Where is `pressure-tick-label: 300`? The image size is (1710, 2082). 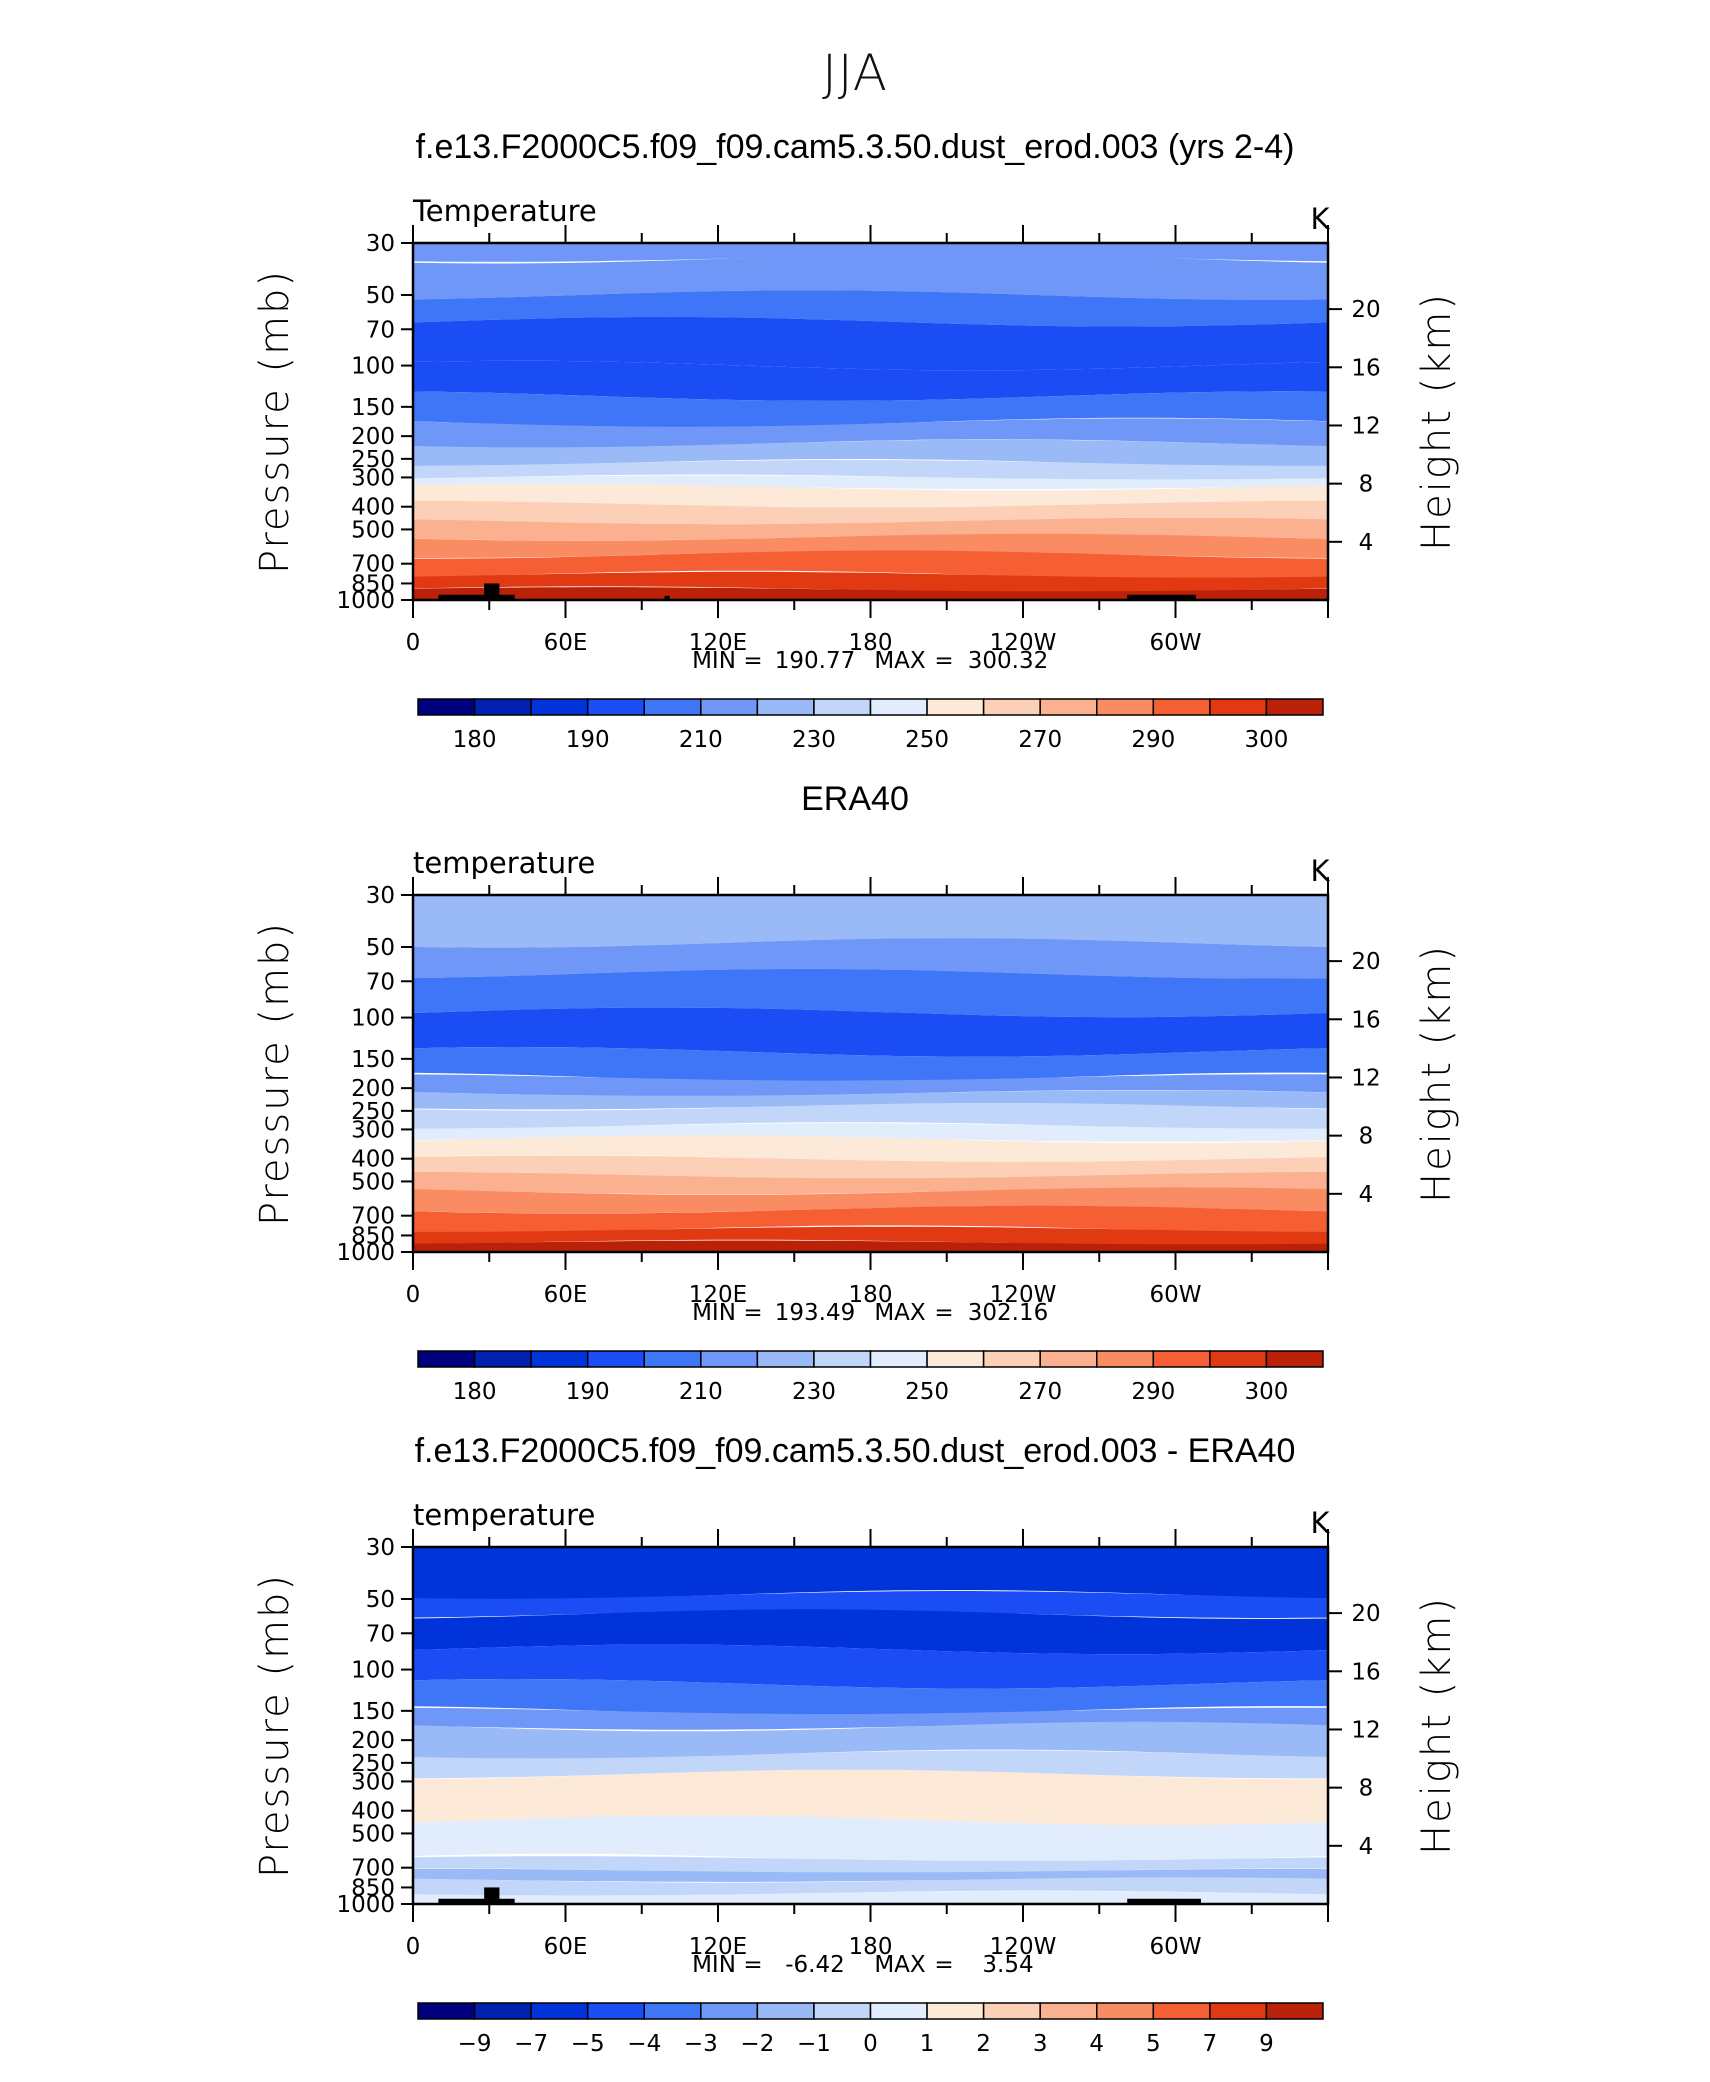
pressure-tick-label: 300 is located at coordinates (373, 478).